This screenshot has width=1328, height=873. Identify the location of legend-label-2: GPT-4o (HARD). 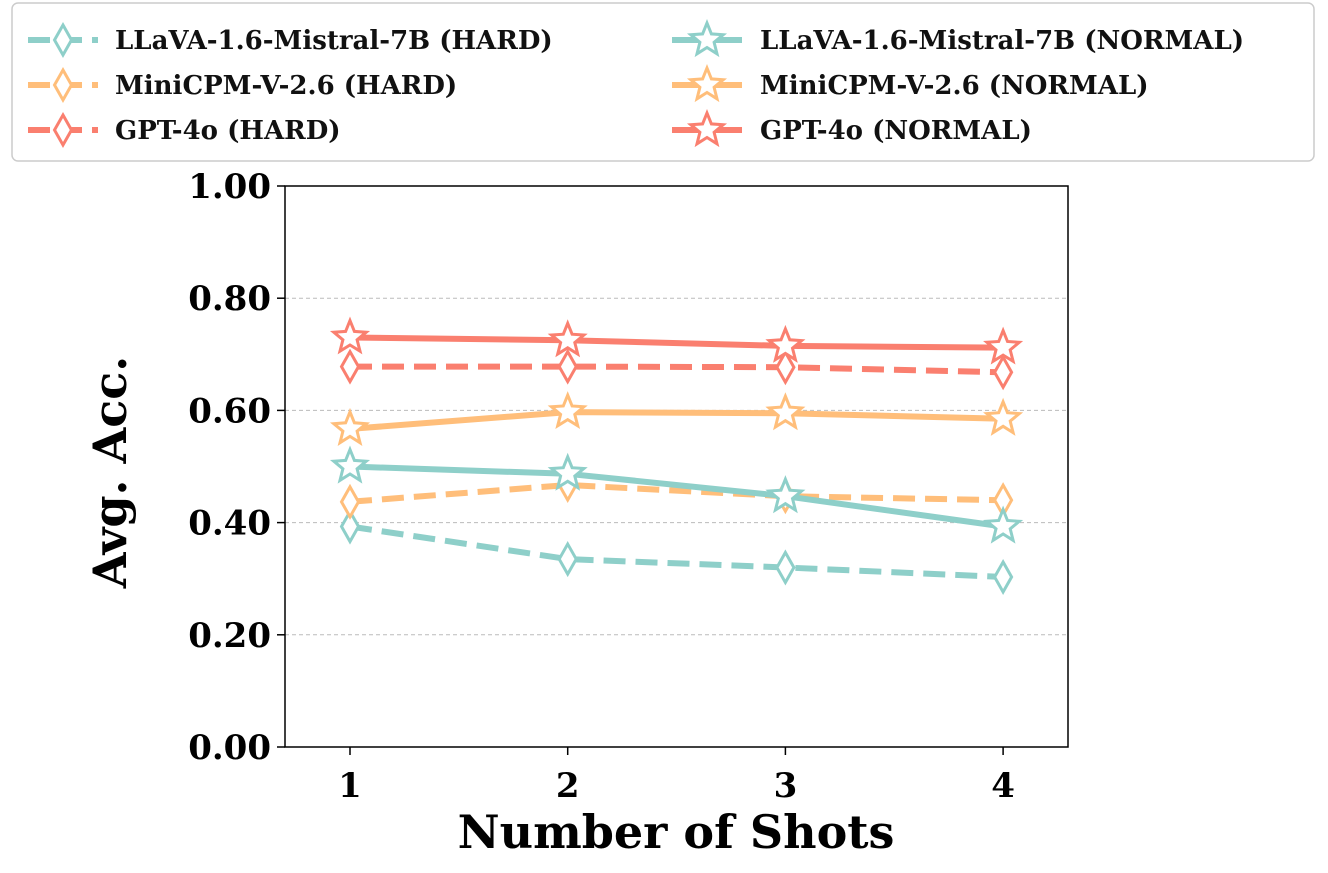
(228, 131).